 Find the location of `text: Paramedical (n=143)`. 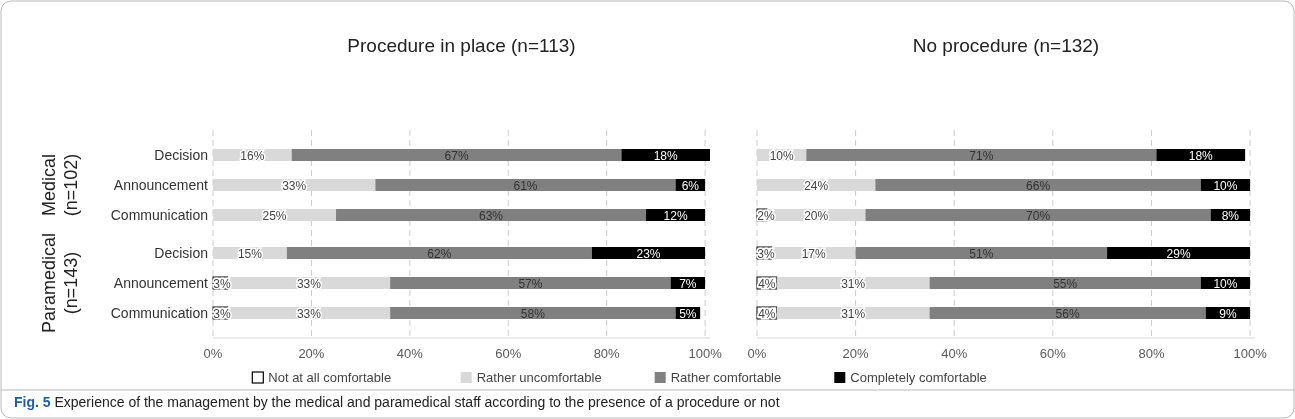

text: Paramedical (n=143) is located at coordinates (60, 283).